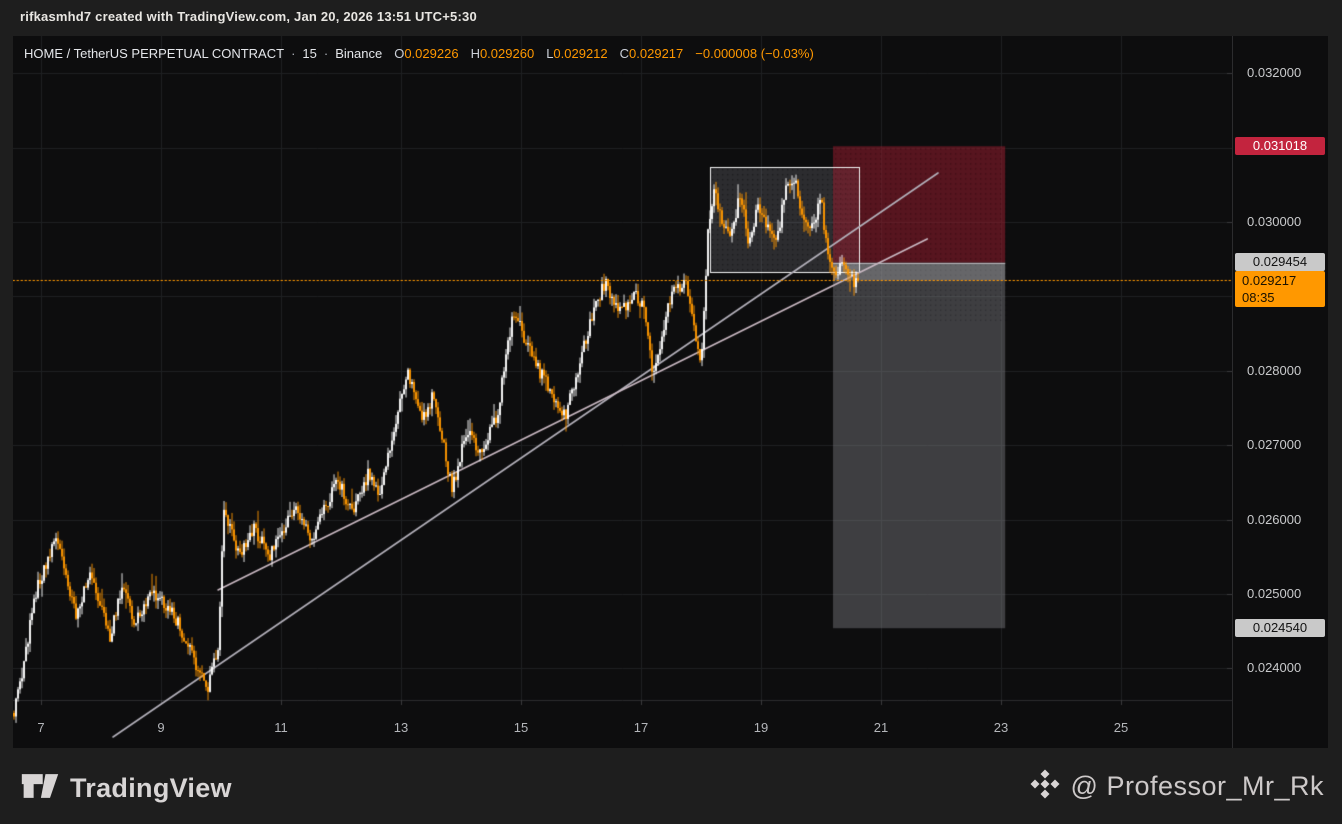  I want to click on tradingview-logo: TradingView, so click(126, 788).